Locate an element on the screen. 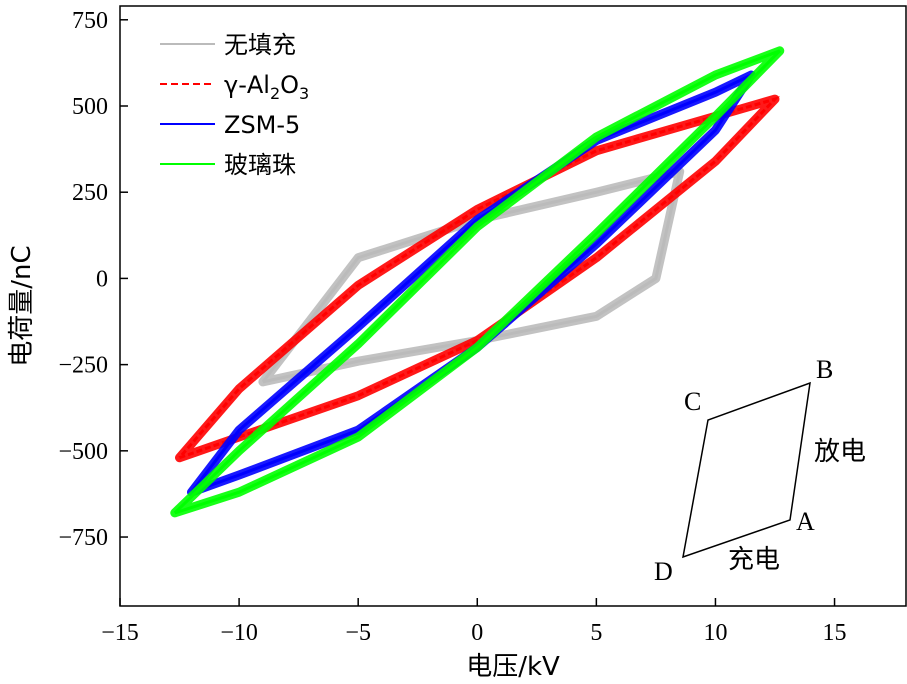 This screenshot has width=907, height=684. x-tick-label-2: −5 is located at coordinates (358, 633).